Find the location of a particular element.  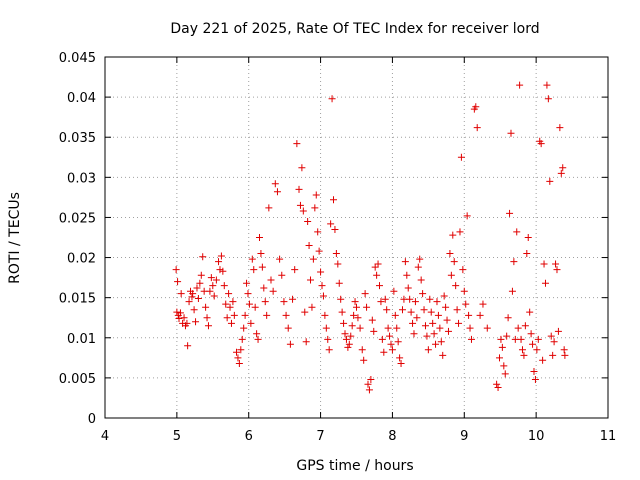

y-tick-label: 0.025 is located at coordinates (77, 218).